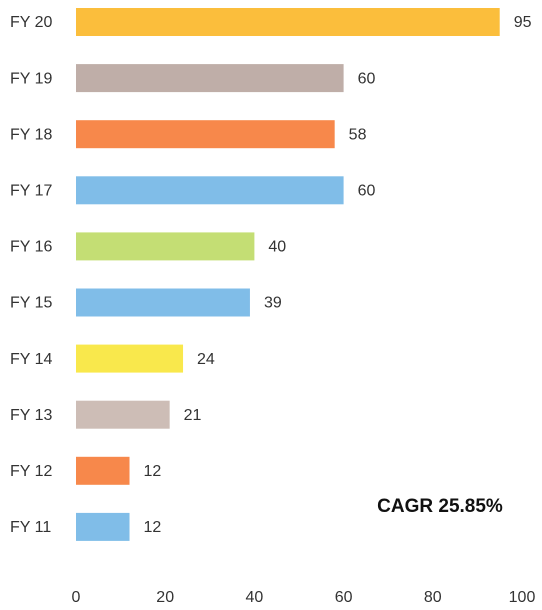 The width and height of the screenshot is (542, 610). Describe the element at coordinates (31, 191) in the screenshot. I see `y-tick-label: FY 17` at that location.